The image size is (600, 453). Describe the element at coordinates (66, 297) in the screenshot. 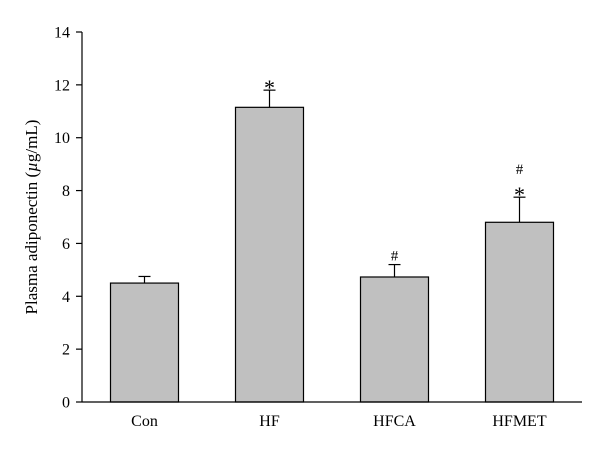

I see `y-tick-label: 4` at that location.